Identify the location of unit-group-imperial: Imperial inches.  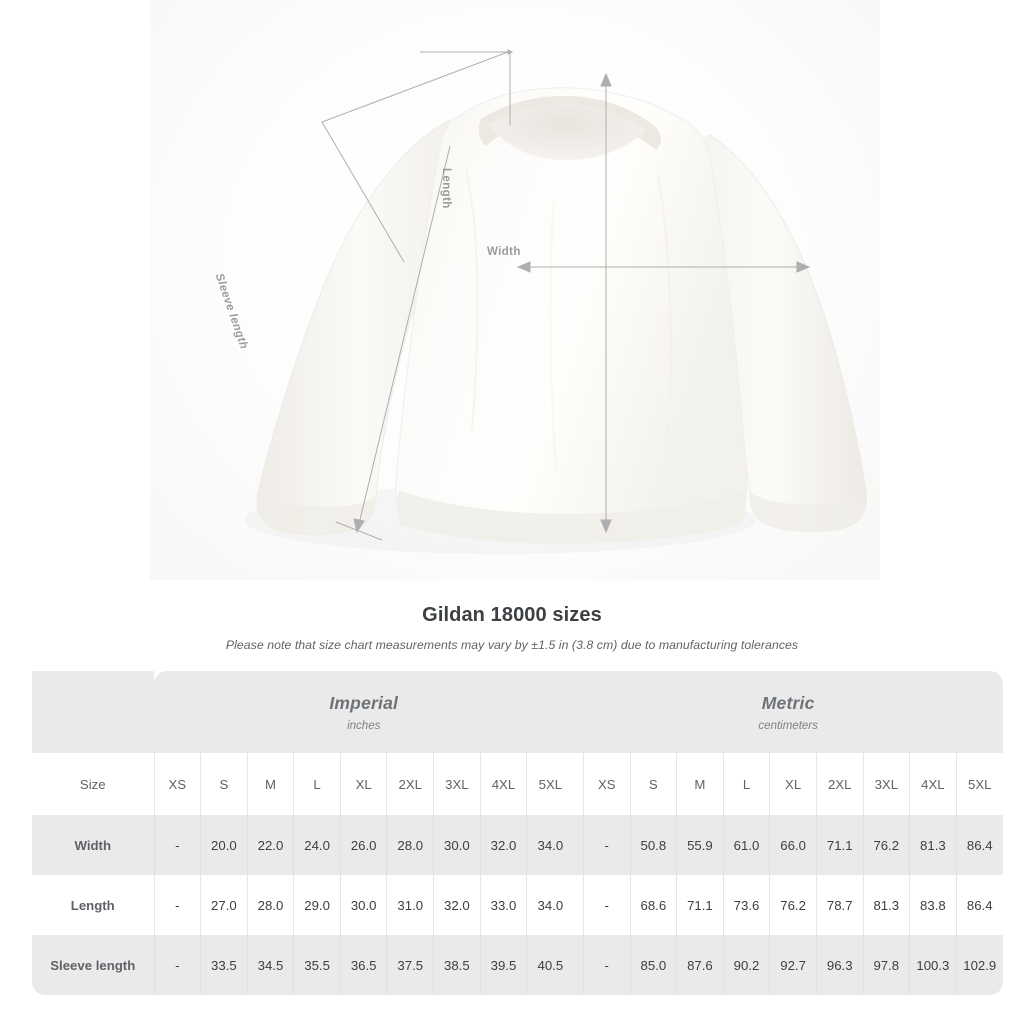
(364, 712).